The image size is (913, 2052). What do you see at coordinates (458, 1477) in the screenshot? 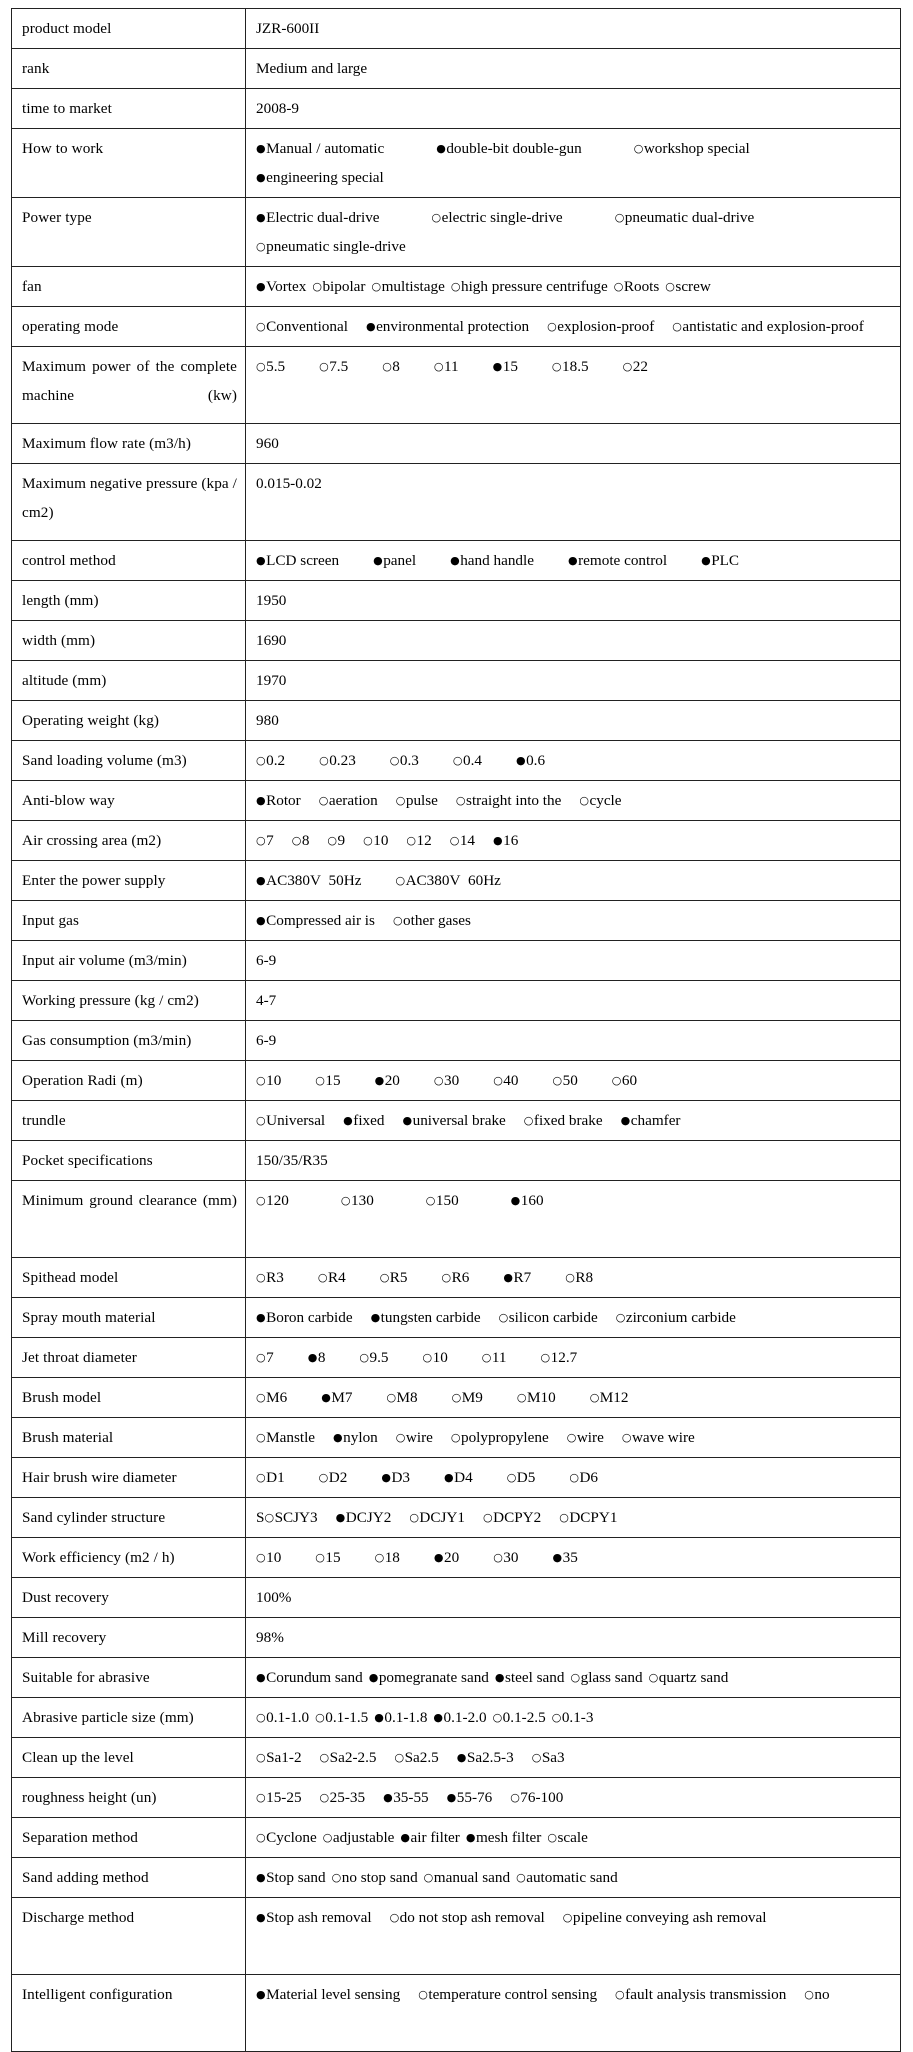
I see `option-selected: D4` at bounding box center [458, 1477].